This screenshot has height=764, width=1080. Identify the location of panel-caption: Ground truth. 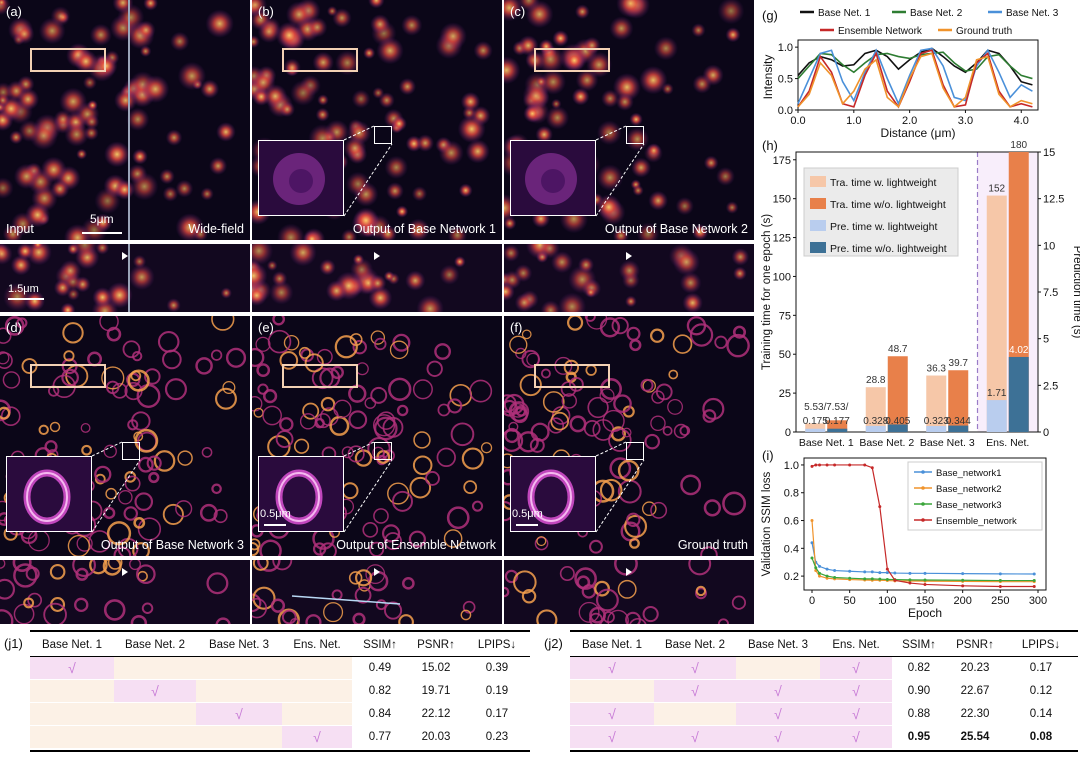
(712, 545).